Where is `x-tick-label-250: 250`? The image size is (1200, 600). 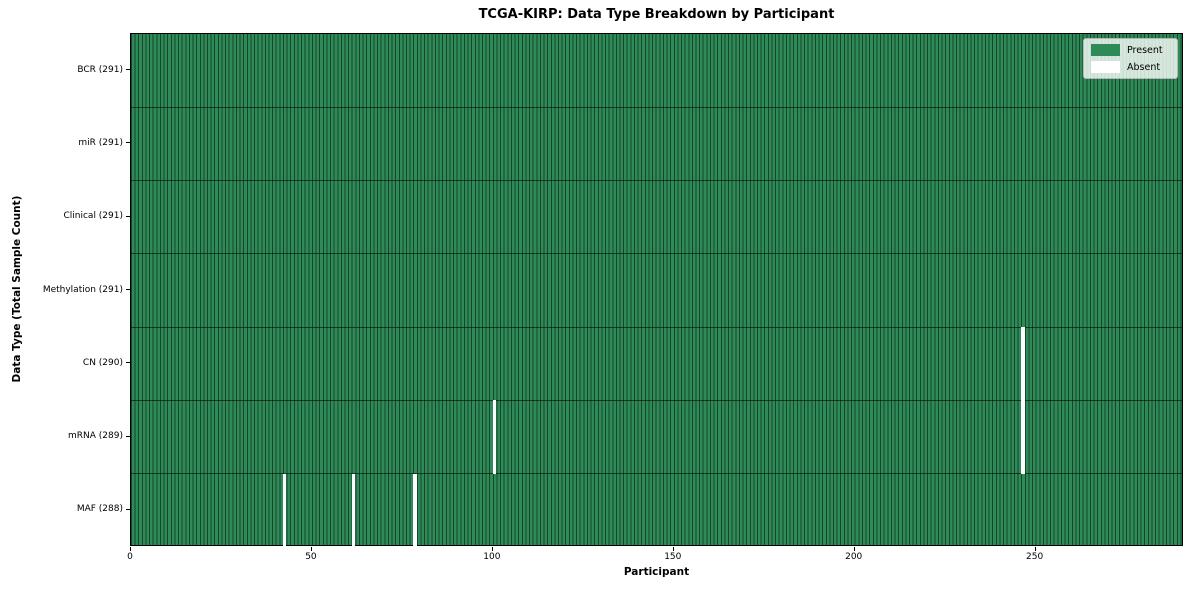 x-tick-label-250: 250 is located at coordinates (1035, 557).